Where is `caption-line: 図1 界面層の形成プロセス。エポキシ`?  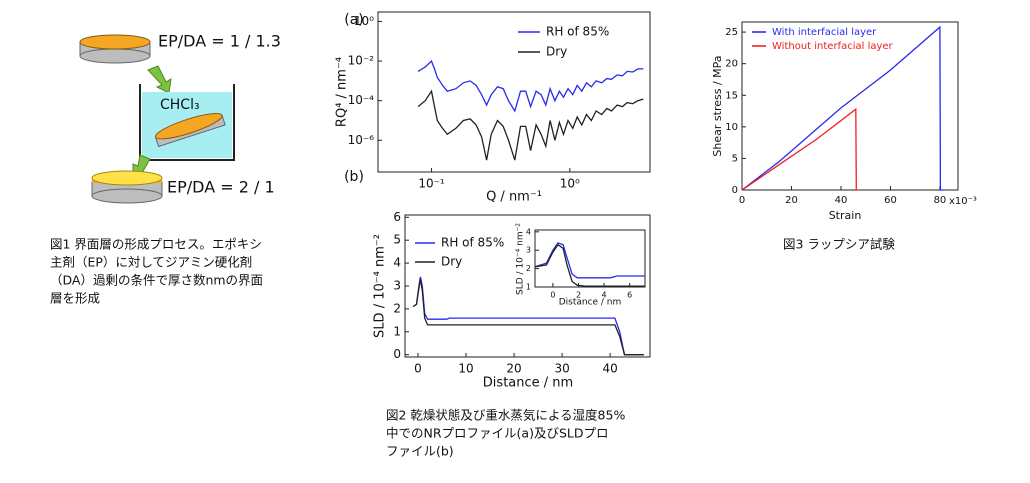 caption-line: 図1 界面層の形成プロセス。エポキシ is located at coordinates (156, 244).